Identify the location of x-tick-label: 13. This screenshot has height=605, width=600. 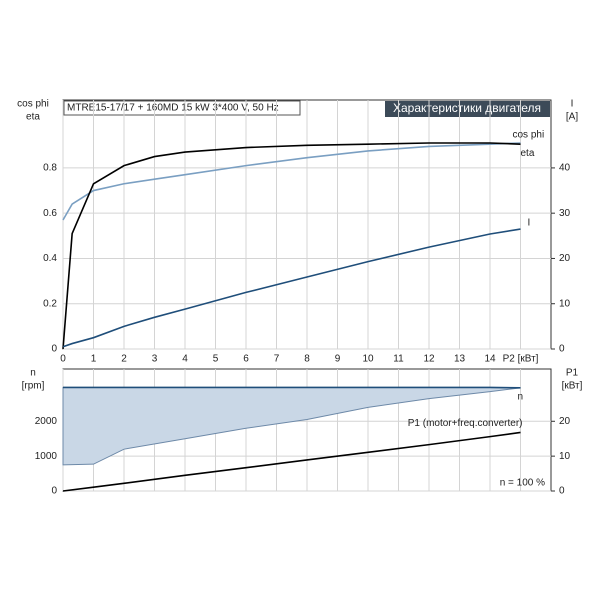
(460, 359).